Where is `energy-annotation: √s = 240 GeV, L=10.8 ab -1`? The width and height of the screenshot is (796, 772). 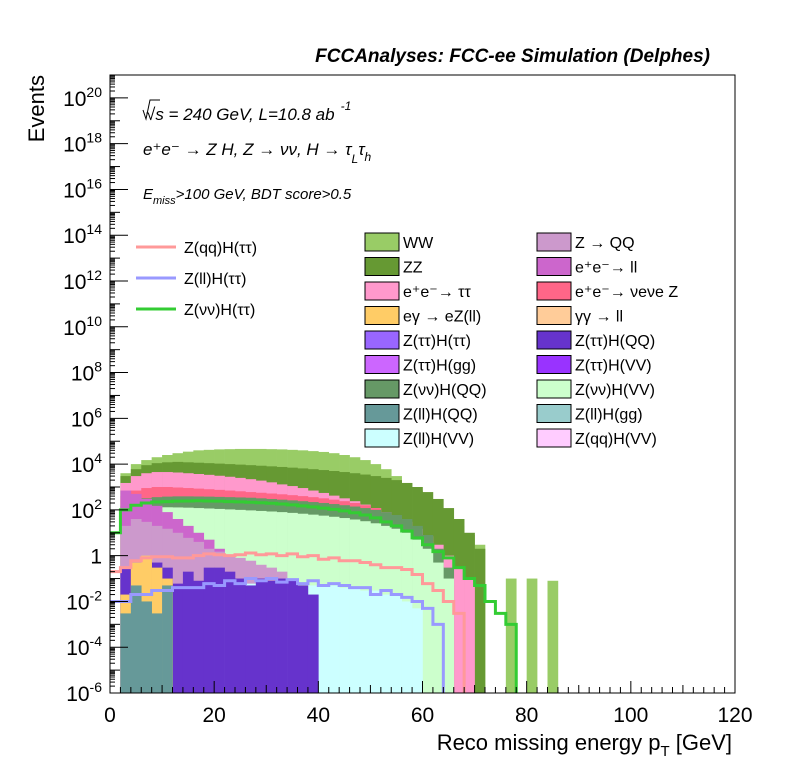 energy-annotation: √s = 240 GeV, L=10.8 ab -1 is located at coordinates (246, 111).